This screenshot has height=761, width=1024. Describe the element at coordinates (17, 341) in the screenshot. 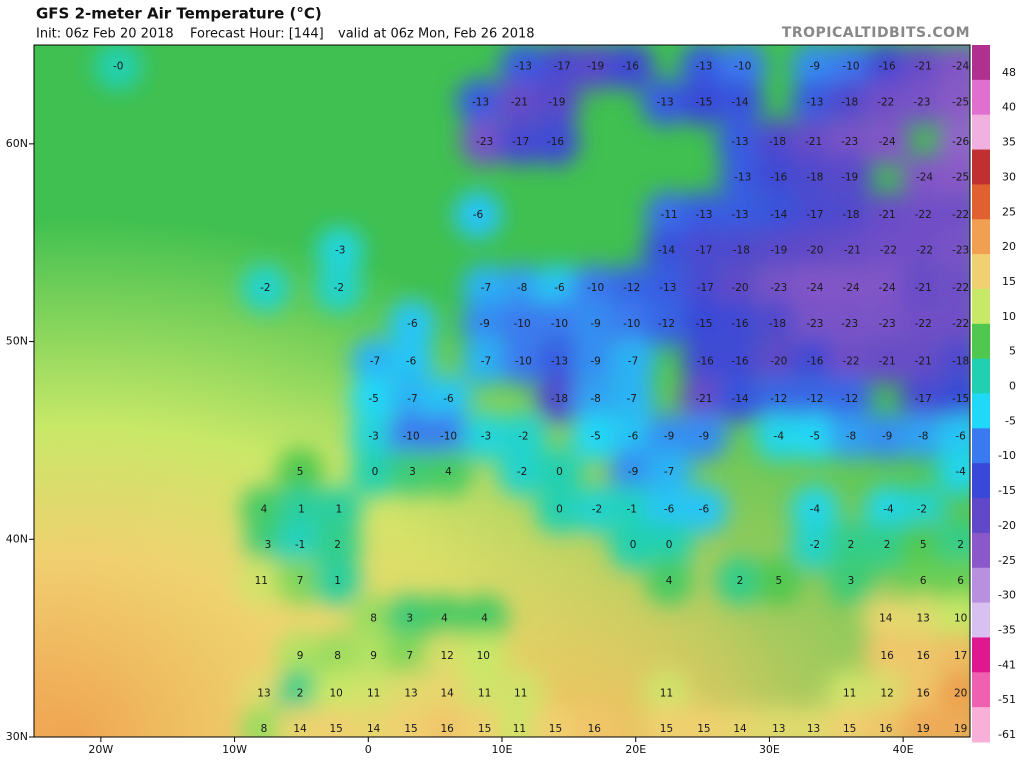

I see `y-tick-label: 50N` at that location.